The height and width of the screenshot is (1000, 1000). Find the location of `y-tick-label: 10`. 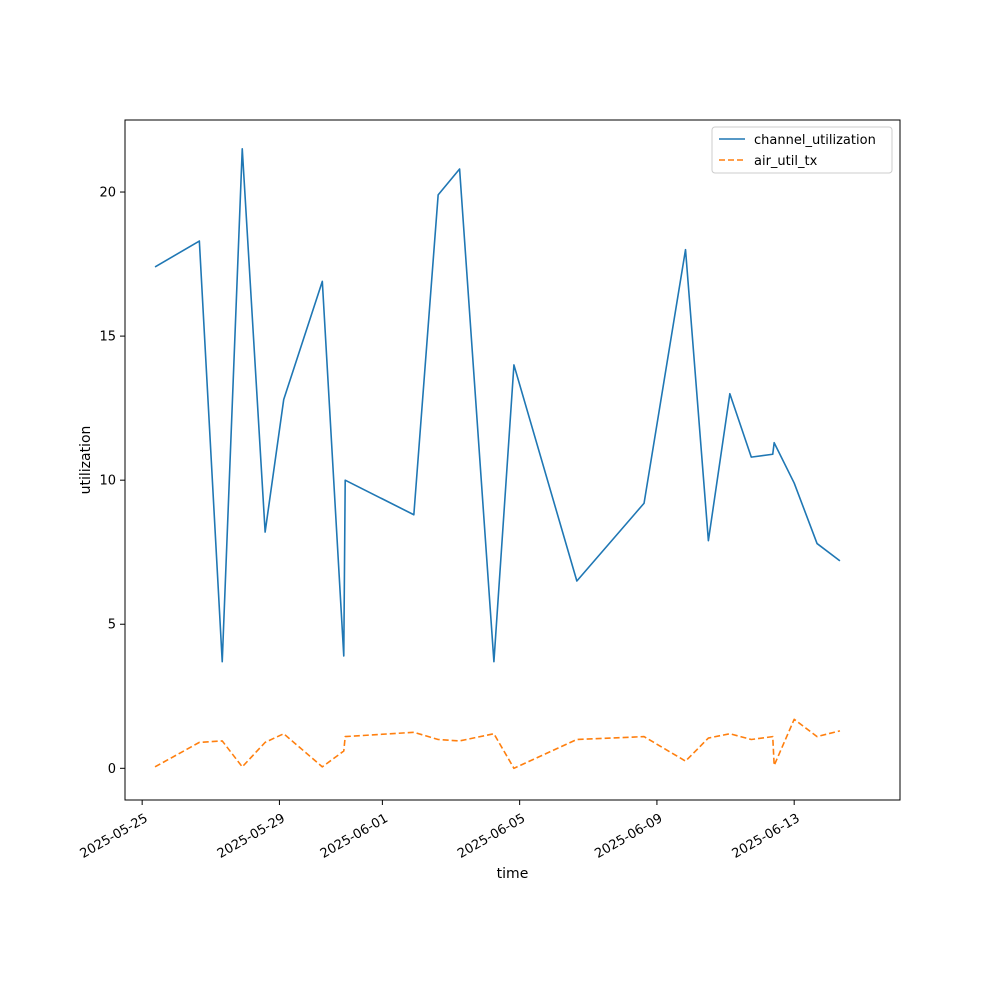

y-tick-label: 10 is located at coordinates (107, 481).